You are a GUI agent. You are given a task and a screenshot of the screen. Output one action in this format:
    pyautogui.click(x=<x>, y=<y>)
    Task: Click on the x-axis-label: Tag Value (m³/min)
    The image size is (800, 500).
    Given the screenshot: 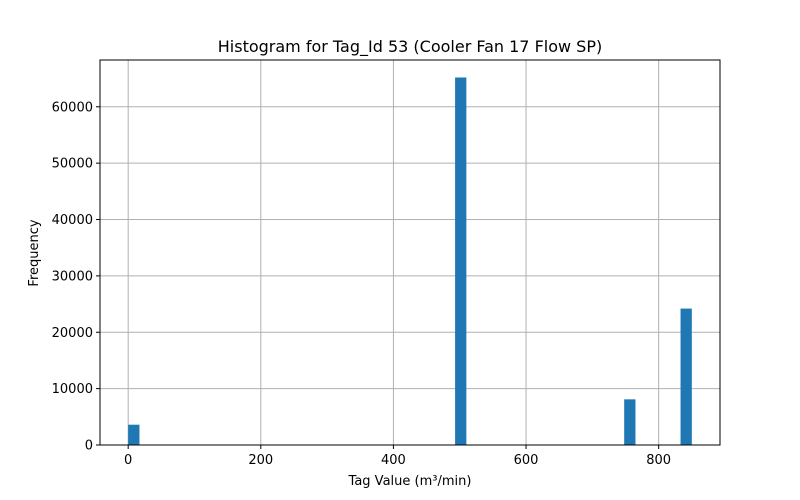 What is the action you would take?
    pyautogui.click(x=410, y=481)
    